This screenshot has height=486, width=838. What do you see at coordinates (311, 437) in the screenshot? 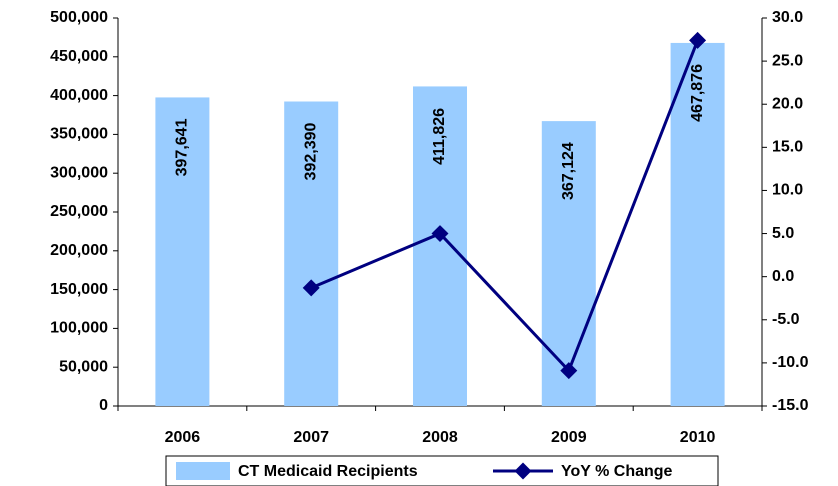
I see `x-tick-label: 2007` at bounding box center [311, 437].